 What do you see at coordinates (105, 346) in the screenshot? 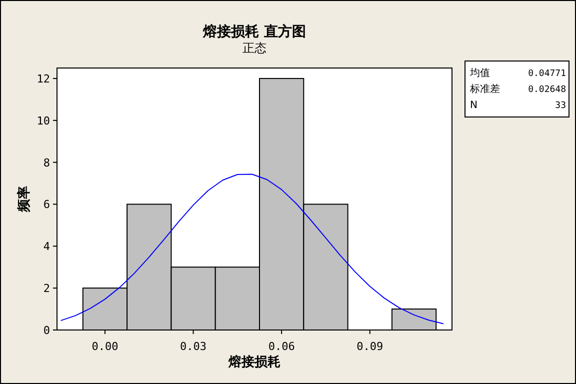
I see `x-tick-label: 0.00` at bounding box center [105, 346].